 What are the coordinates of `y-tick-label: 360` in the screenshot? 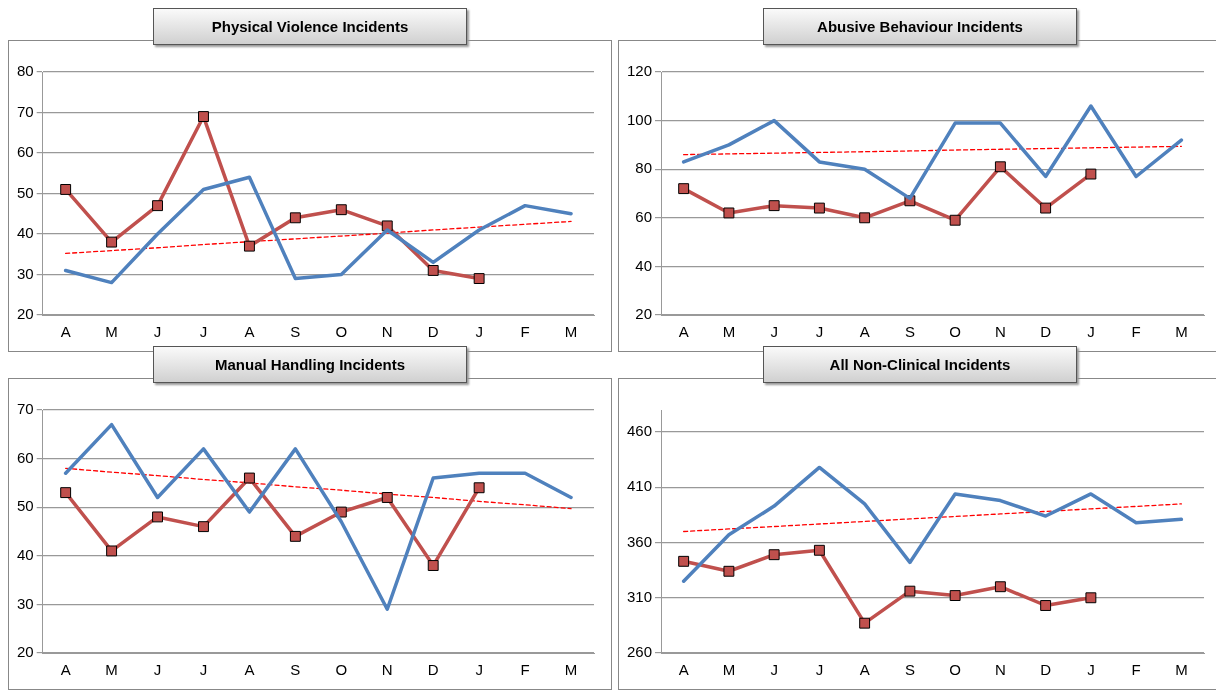 It's located at (640, 541).